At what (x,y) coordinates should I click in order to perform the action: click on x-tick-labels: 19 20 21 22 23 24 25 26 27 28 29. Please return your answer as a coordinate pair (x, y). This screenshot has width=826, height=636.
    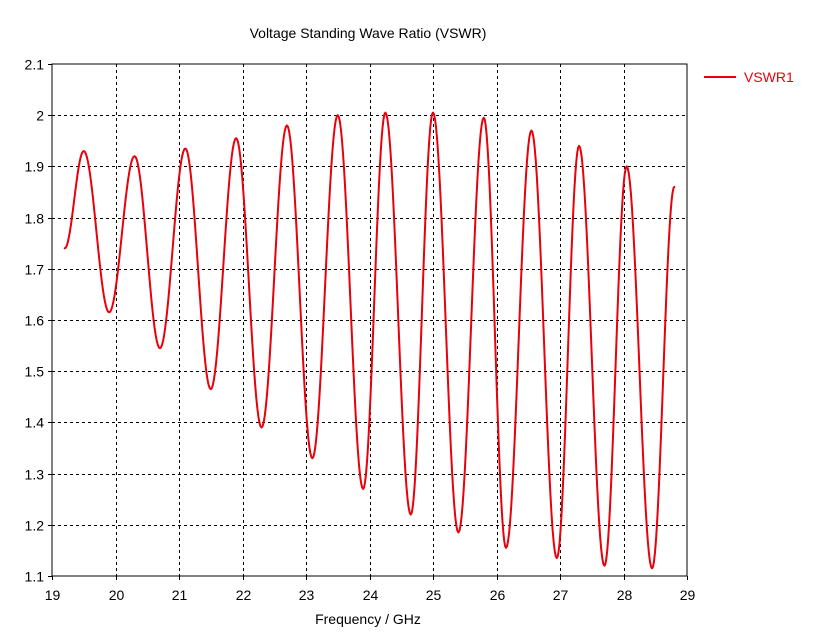
    Looking at the image, I should click on (370, 595).